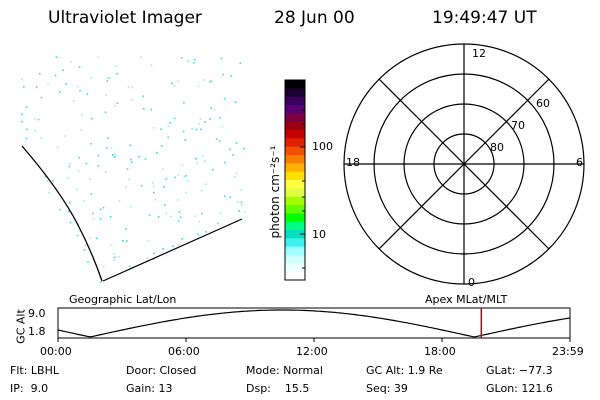 This screenshot has height=400, width=600. I want to click on y-tick-label-1-8: 1.8, so click(37, 331).